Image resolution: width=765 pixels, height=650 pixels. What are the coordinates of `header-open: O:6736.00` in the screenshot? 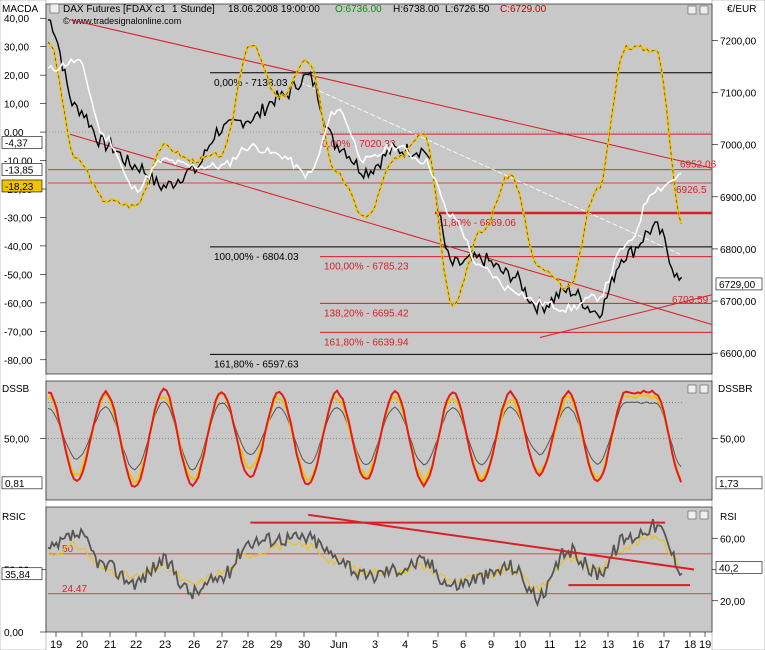 It's located at (358, 9).